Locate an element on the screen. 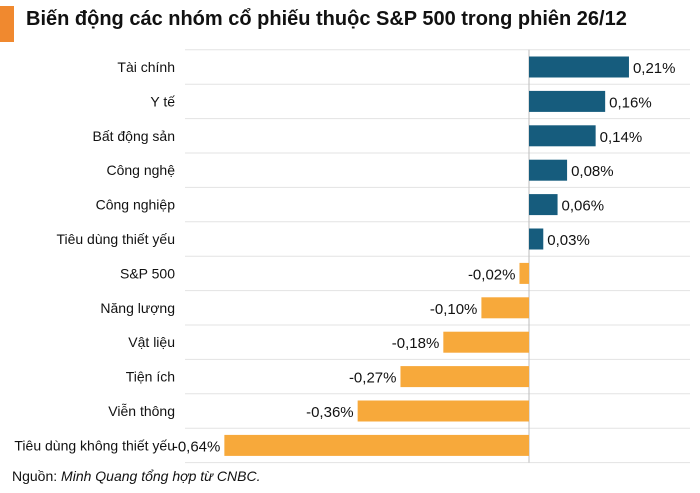 This screenshot has width=700, height=493. value-label: -0,10% is located at coordinates (454, 309).